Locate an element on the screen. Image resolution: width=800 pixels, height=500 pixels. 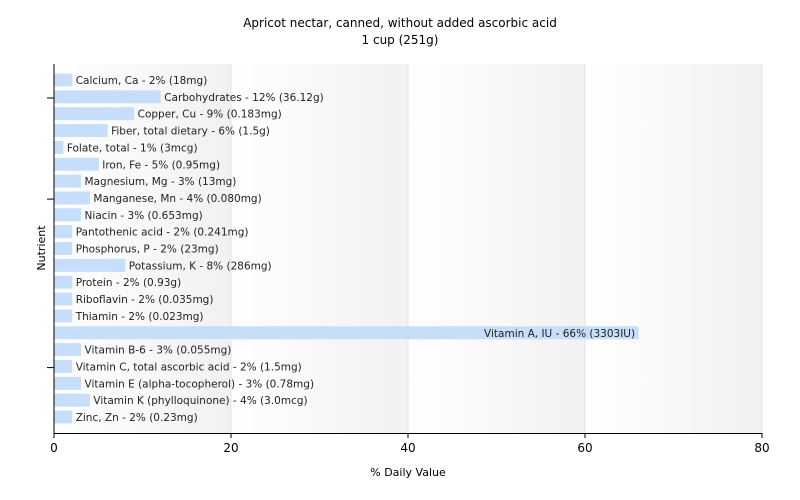
bar-label: Vitamin B-6 - 3% (0.055mg) is located at coordinates (158, 351).